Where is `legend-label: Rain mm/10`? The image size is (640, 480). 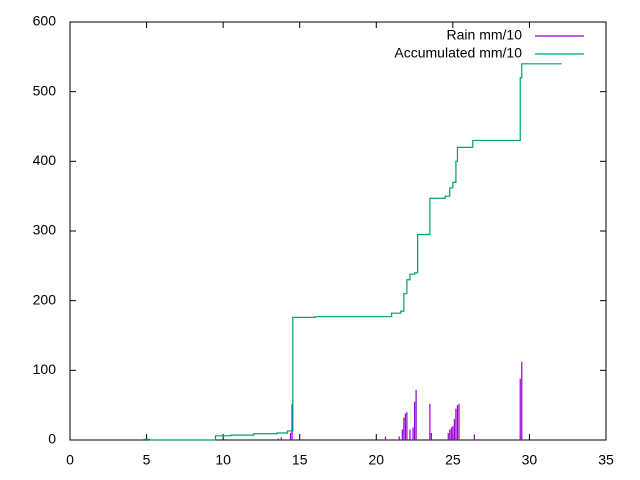 legend-label: Rain mm/10 is located at coordinates (485, 35).